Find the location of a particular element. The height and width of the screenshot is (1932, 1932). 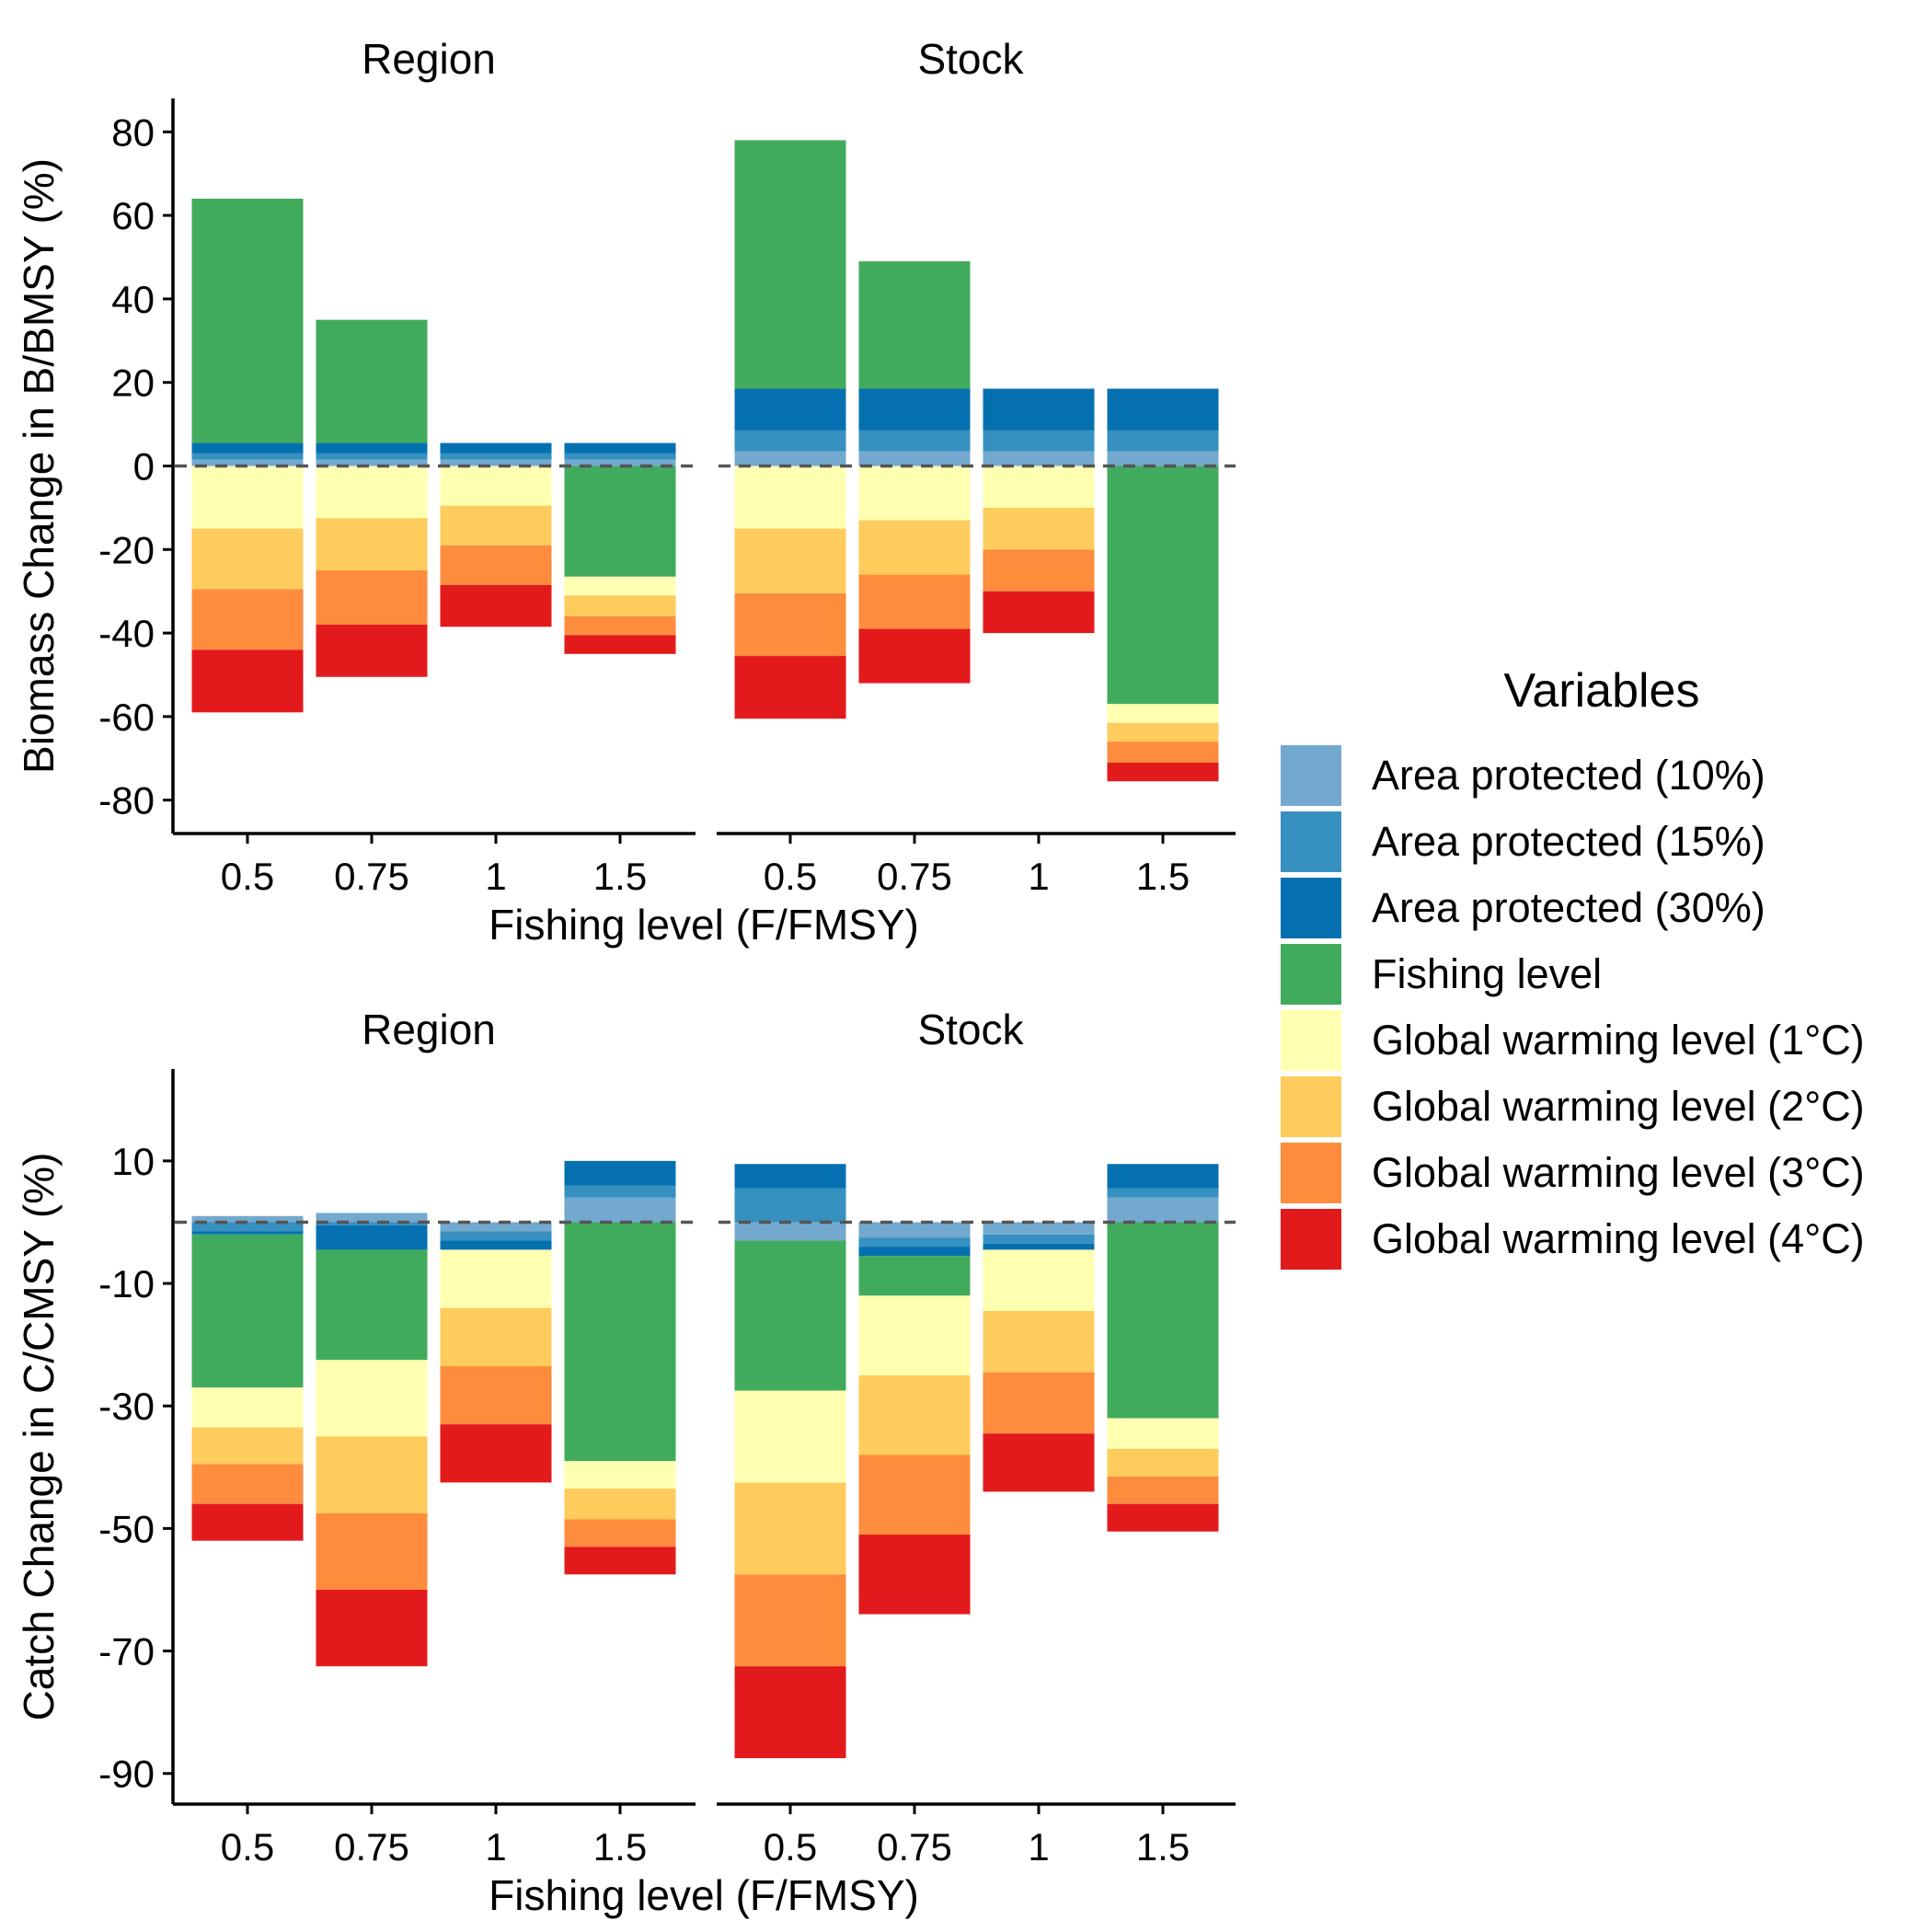

legend-label-ap30: Area protected (30%) is located at coordinates (1568, 907).